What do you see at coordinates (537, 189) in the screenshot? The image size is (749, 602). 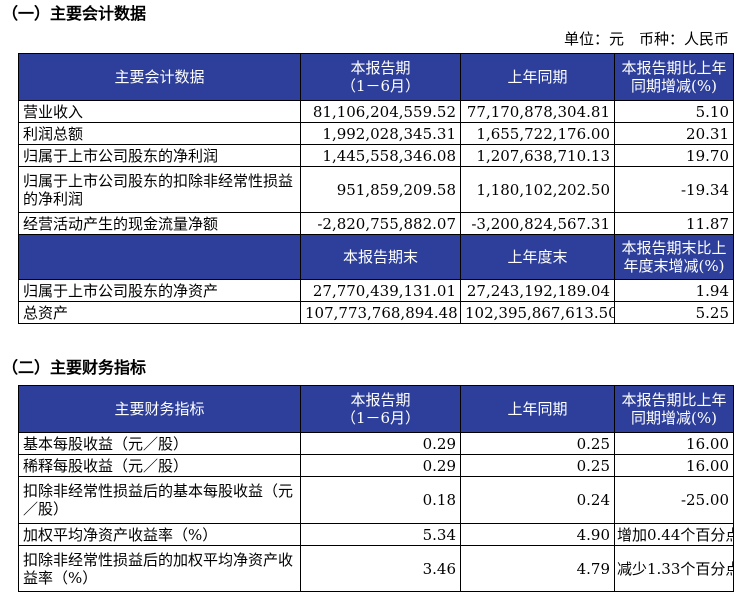 I see `prior-value: 1,180,102,202.50` at bounding box center [537, 189].